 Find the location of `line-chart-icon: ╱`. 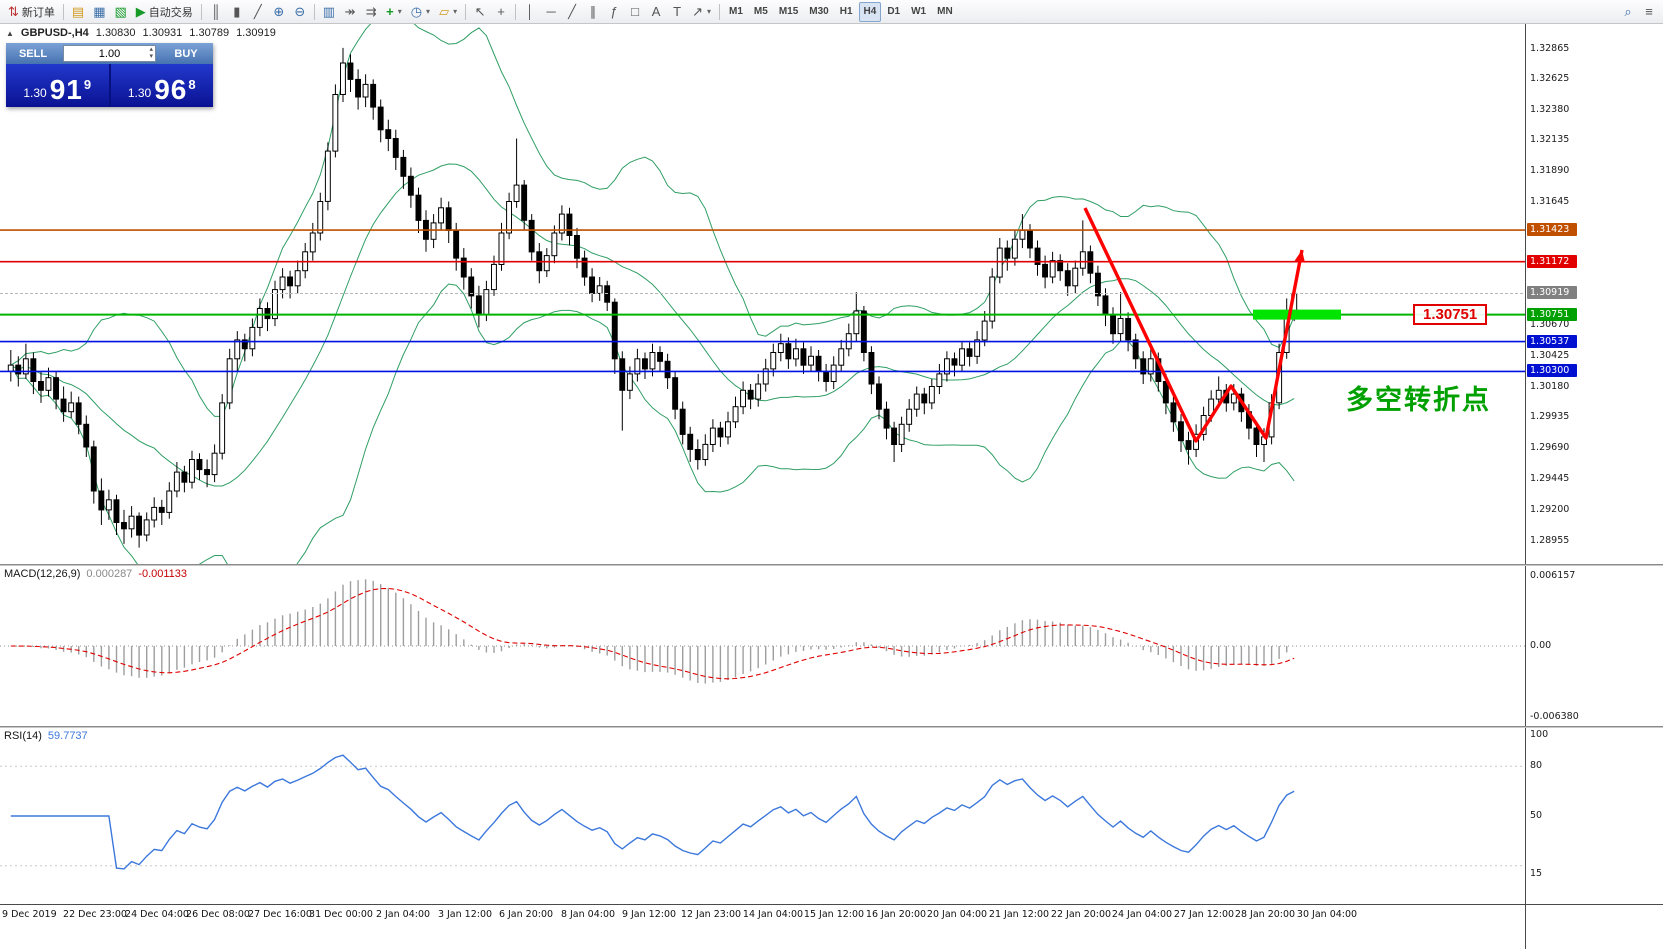

line-chart-icon: ╱ is located at coordinates (257, 11).